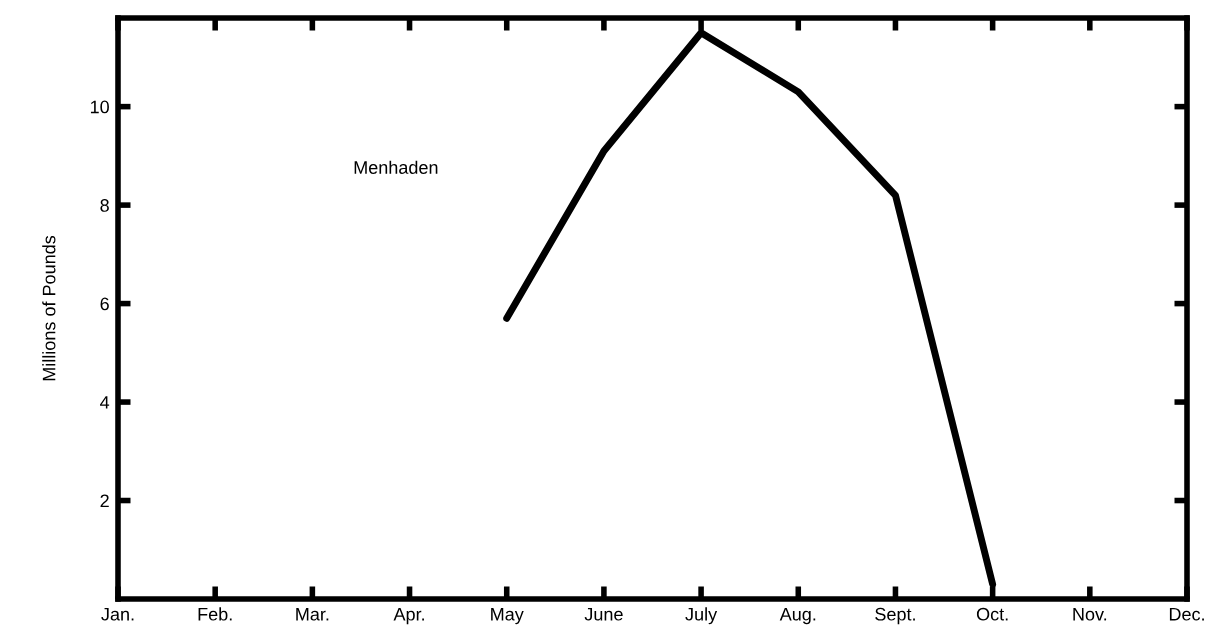 The height and width of the screenshot is (639, 1220). Describe the element at coordinates (49, 308) in the screenshot. I see `y-axis-title: Millions of Pounds` at that location.